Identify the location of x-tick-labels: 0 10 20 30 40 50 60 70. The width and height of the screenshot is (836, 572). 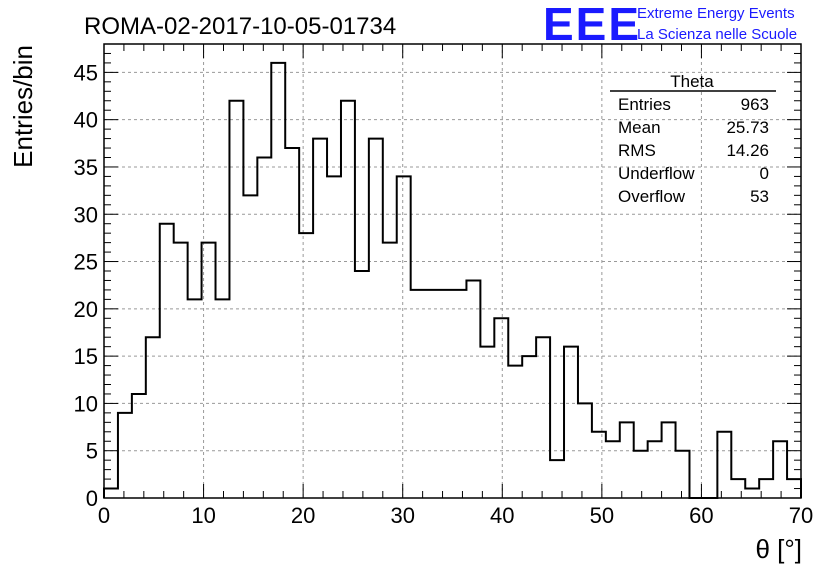
(455, 515).